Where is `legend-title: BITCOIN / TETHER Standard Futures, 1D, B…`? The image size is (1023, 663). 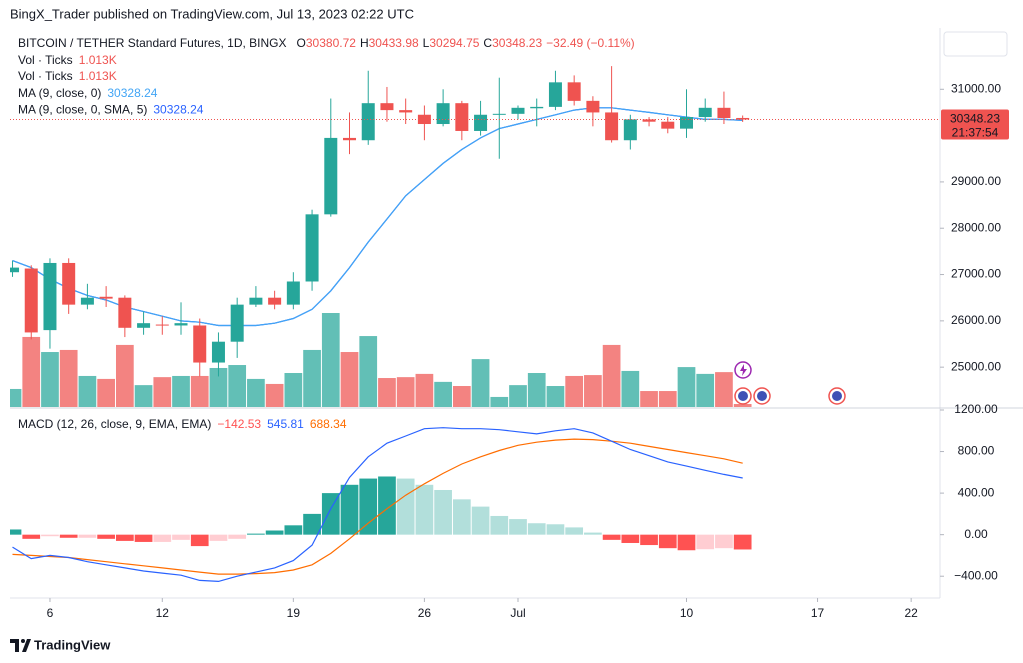 legend-title: BITCOIN / TETHER Standard Futures, 1D, B… is located at coordinates (152, 43).